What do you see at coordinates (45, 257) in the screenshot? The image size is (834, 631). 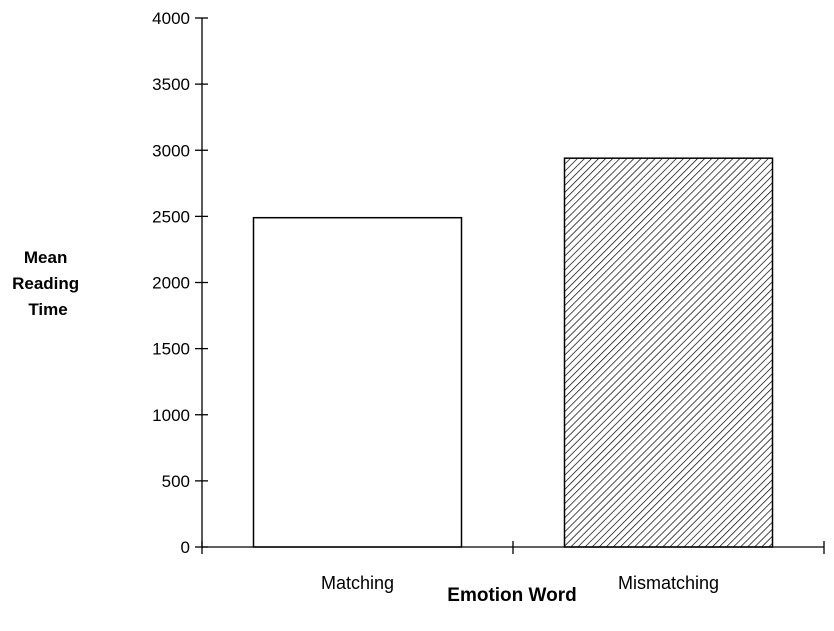 I see `y-axis-title-line-1: Mean` at bounding box center [45, 257].